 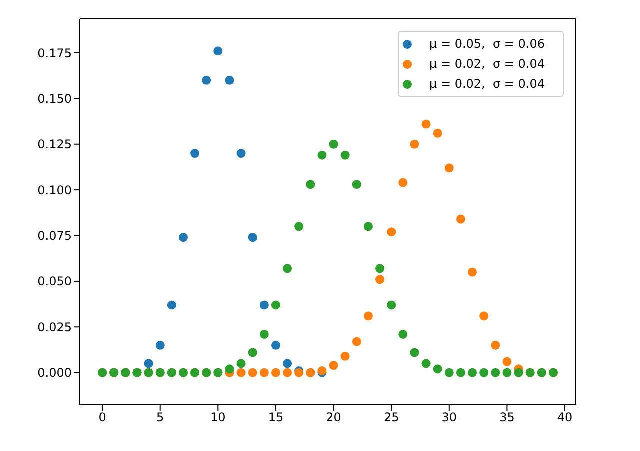 I want to click on y-tick-label: 0.025, so click(x=55, y=327).